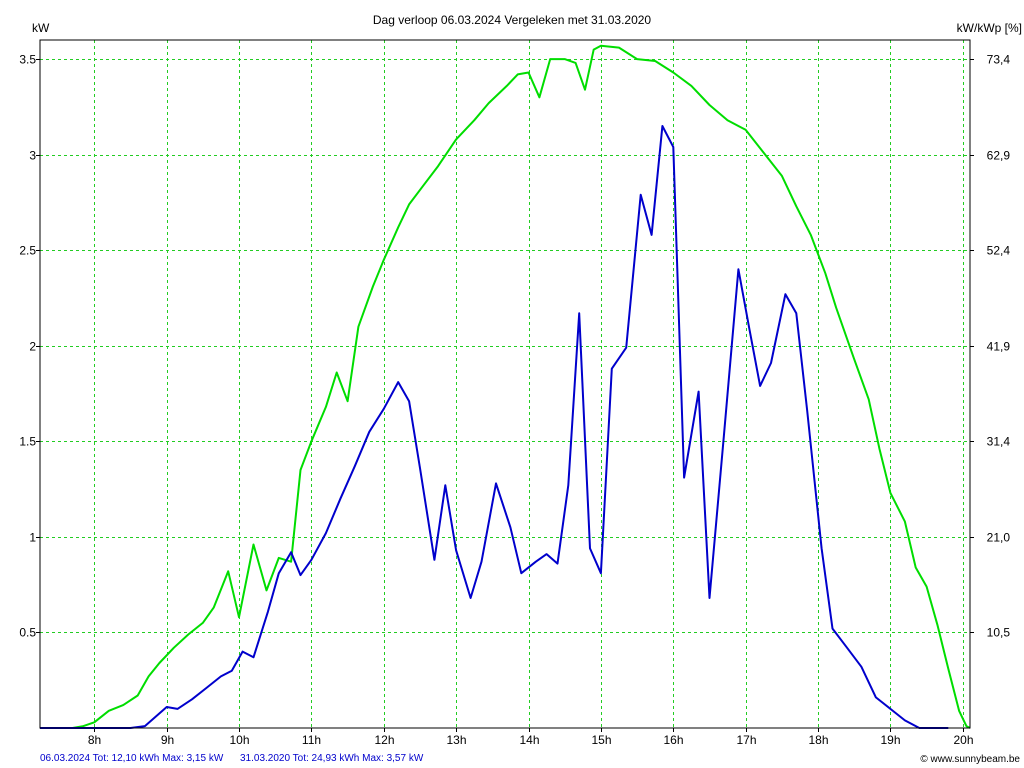 Image resolution: width=1024 pixels, height=768 pixels. Describe the element at coordinates (132, 758) in the screenshot. I see `legend-summary-2024: 06.03.2024 Tot: 12,10 kWh Max: 3,15 kW` at that location.